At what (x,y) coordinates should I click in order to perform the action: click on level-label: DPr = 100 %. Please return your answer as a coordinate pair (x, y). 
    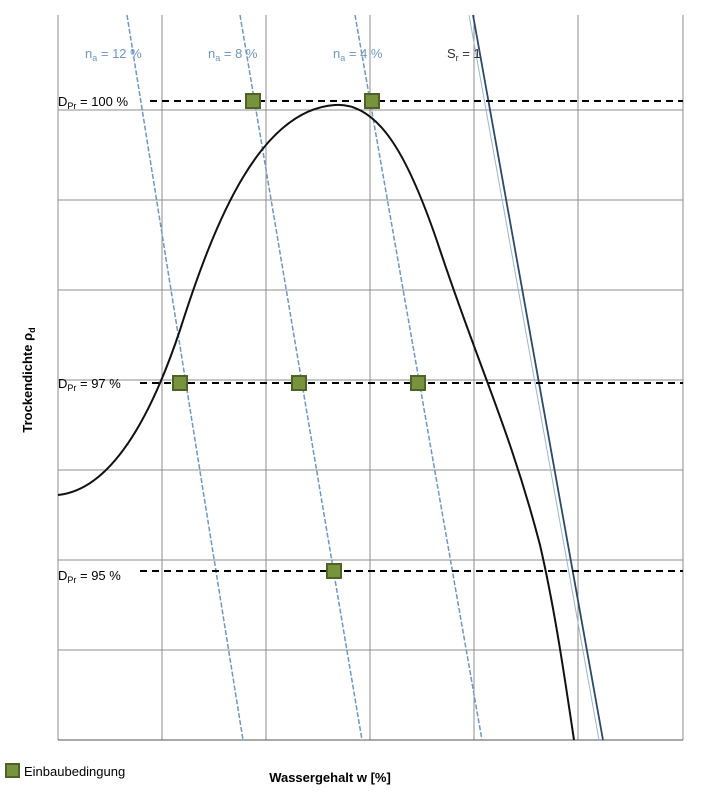
    Looking at the image, I should click on (93, 102).